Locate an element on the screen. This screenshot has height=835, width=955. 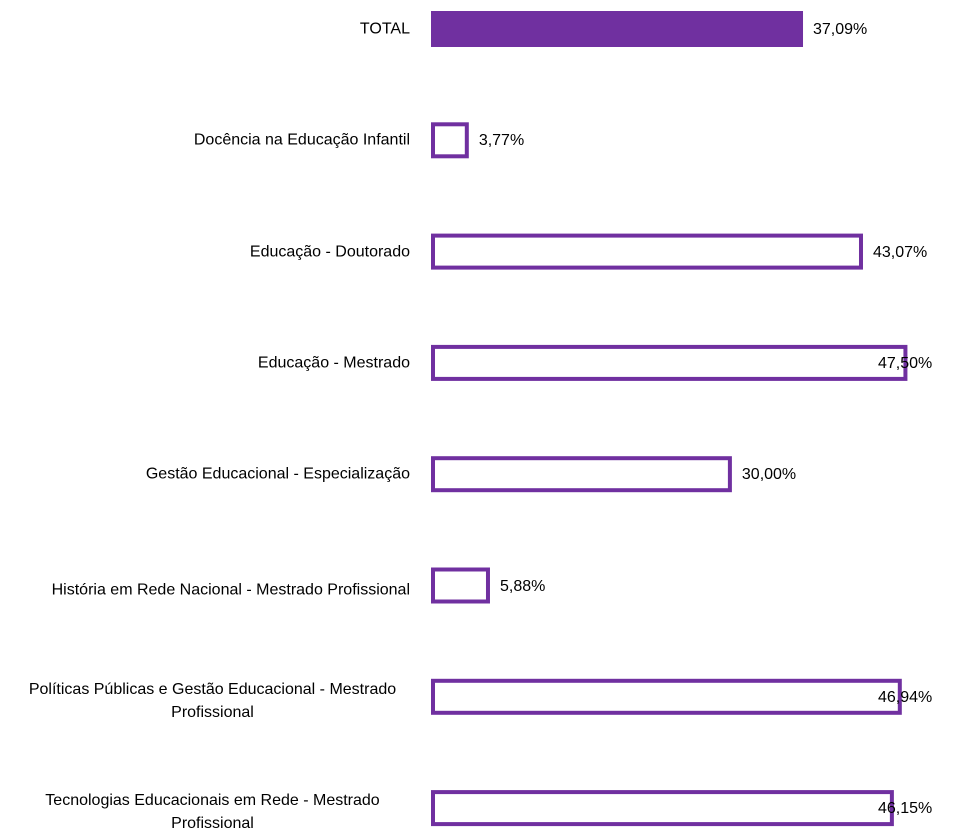
data-label: 30,00% is located at coordinates (769, 475).